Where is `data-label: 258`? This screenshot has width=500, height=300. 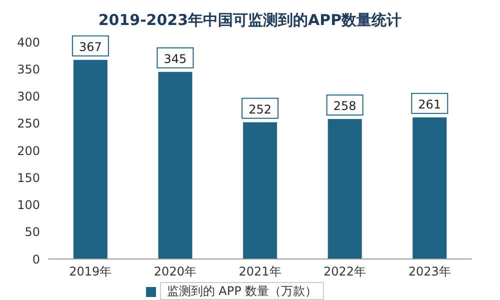 data-label: 258 is located at coordinates (344, 106).